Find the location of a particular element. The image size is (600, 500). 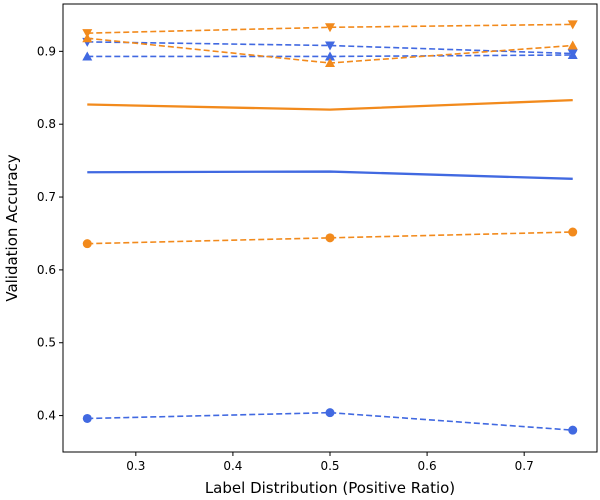

y-axis-label: Validation Accuracy is located at coordinates (12, 227).